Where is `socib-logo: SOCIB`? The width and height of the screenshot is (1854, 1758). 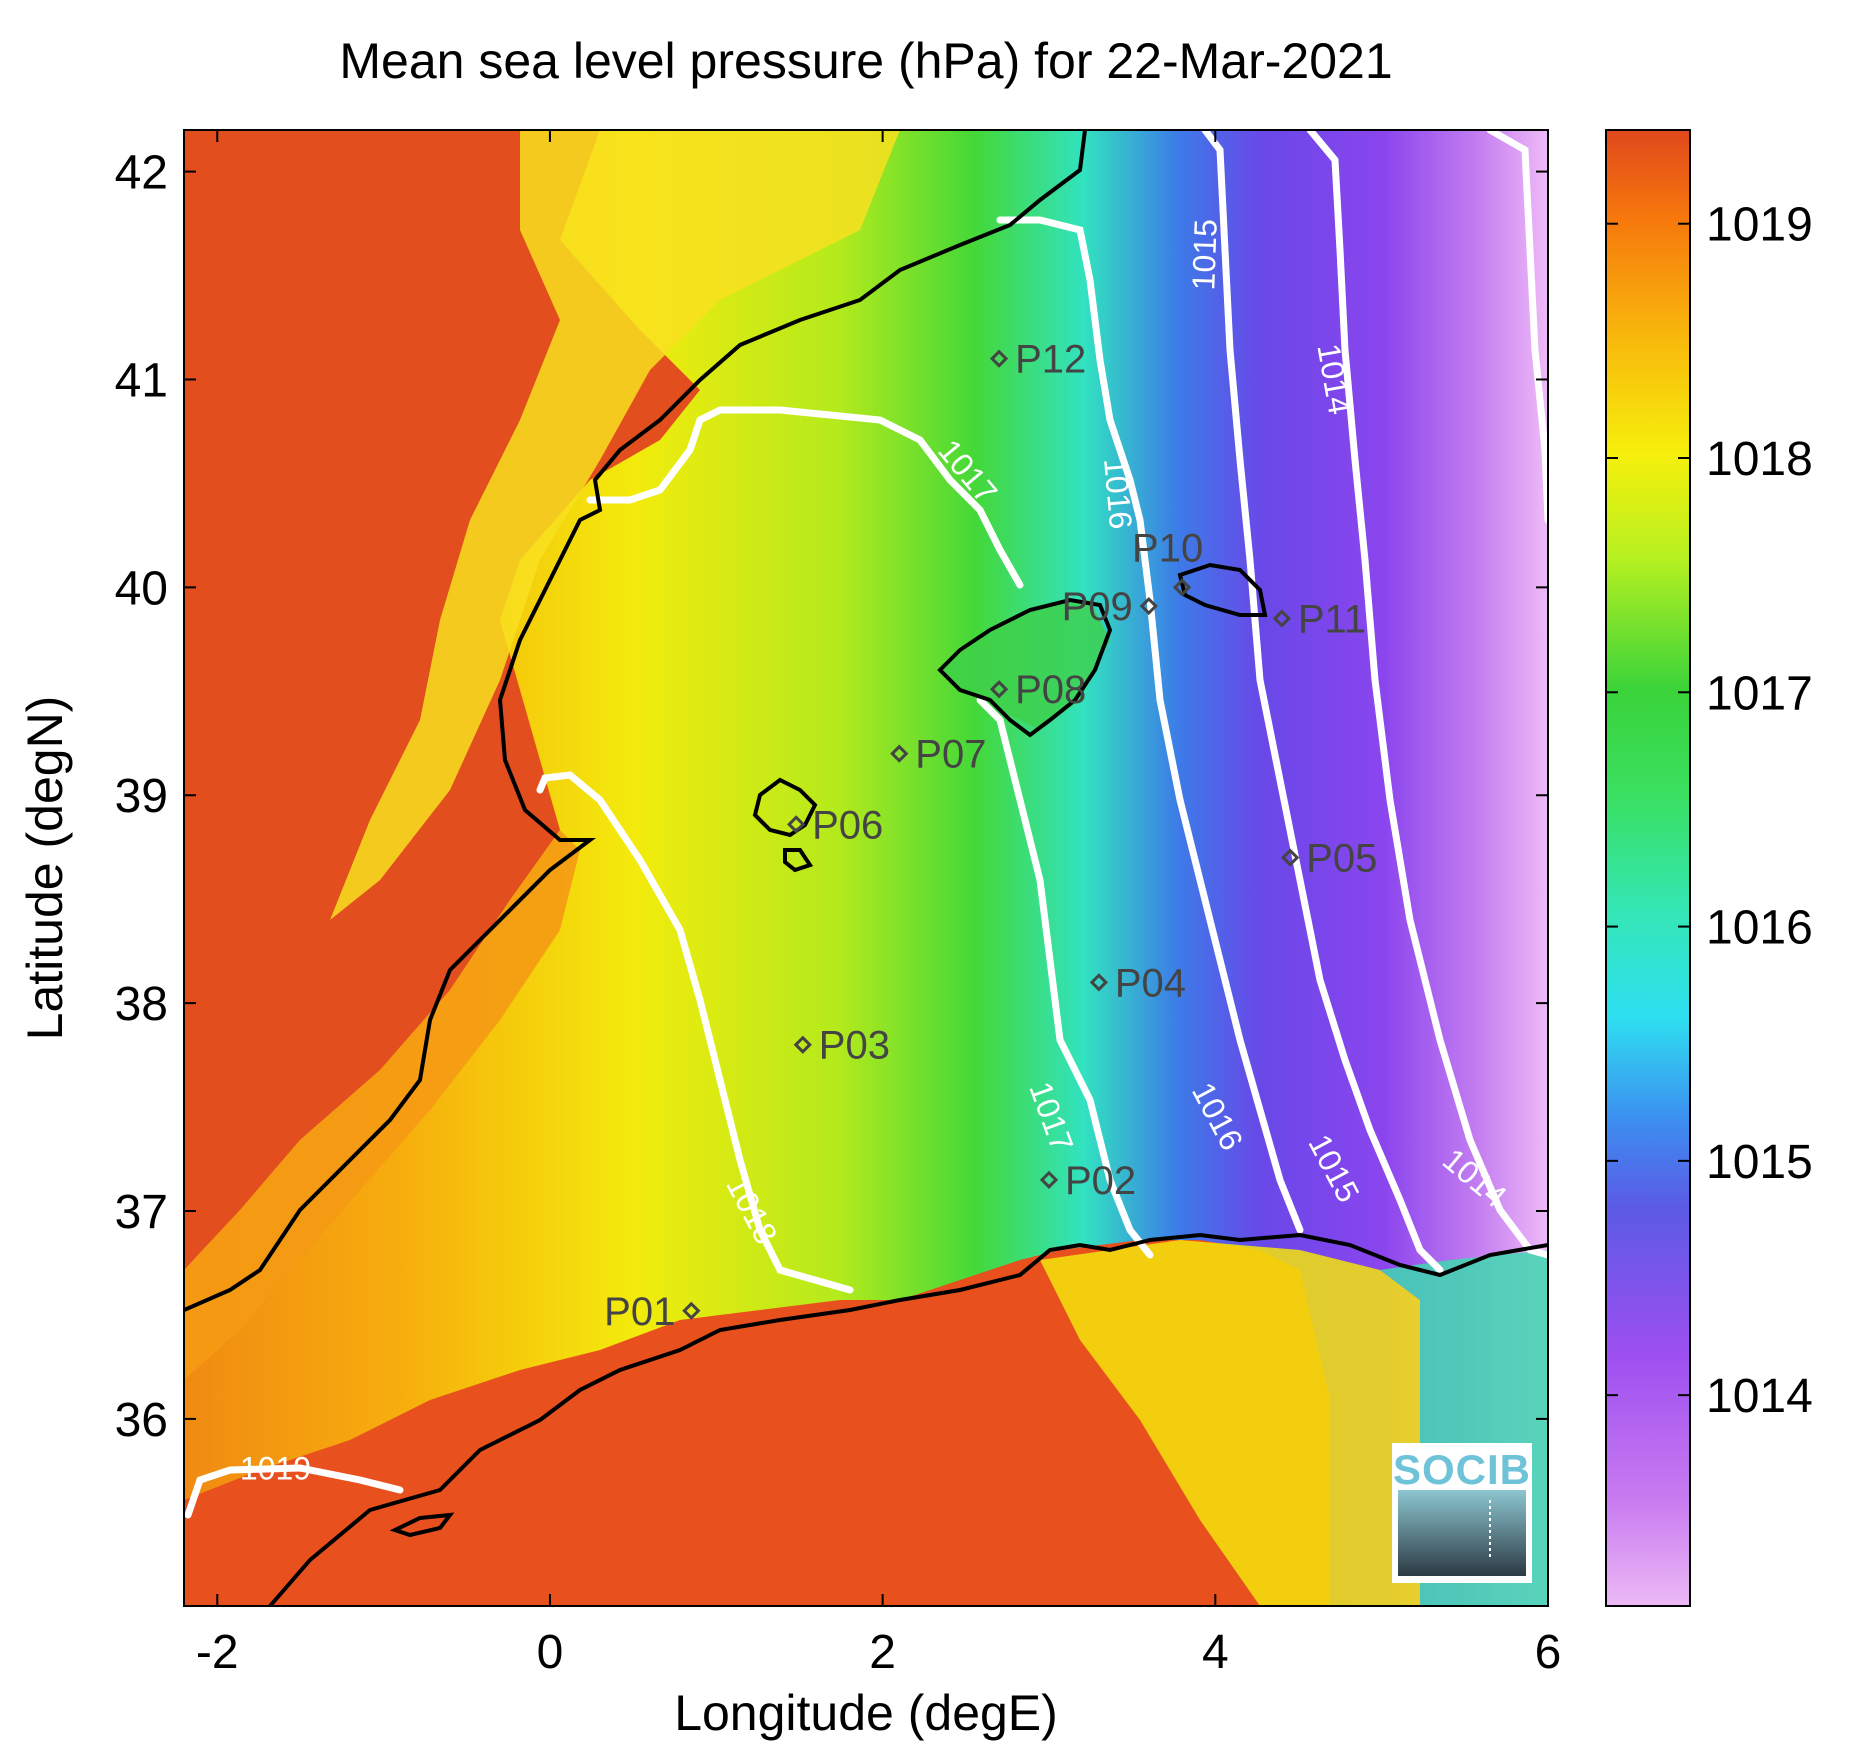
socib-logo: SOCIB is located at coordinates (1462, 1513).